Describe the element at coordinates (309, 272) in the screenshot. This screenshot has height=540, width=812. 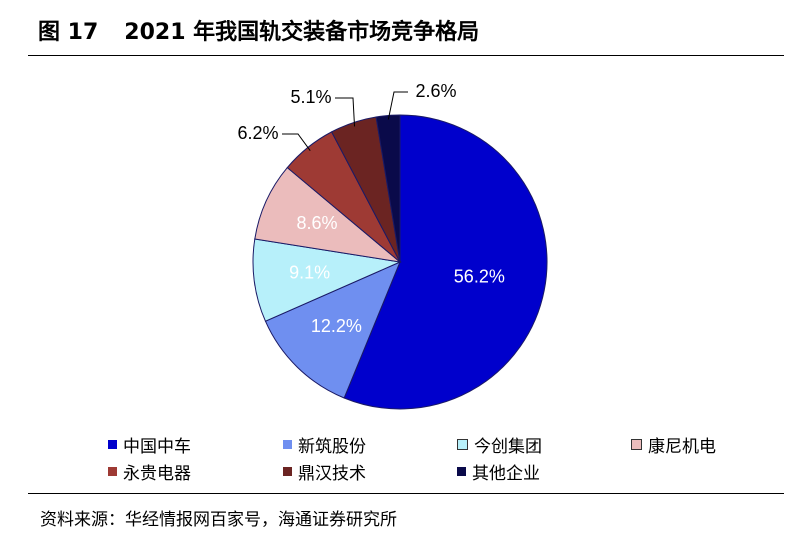
I see `slice-label-3: 9.1%` at that location.